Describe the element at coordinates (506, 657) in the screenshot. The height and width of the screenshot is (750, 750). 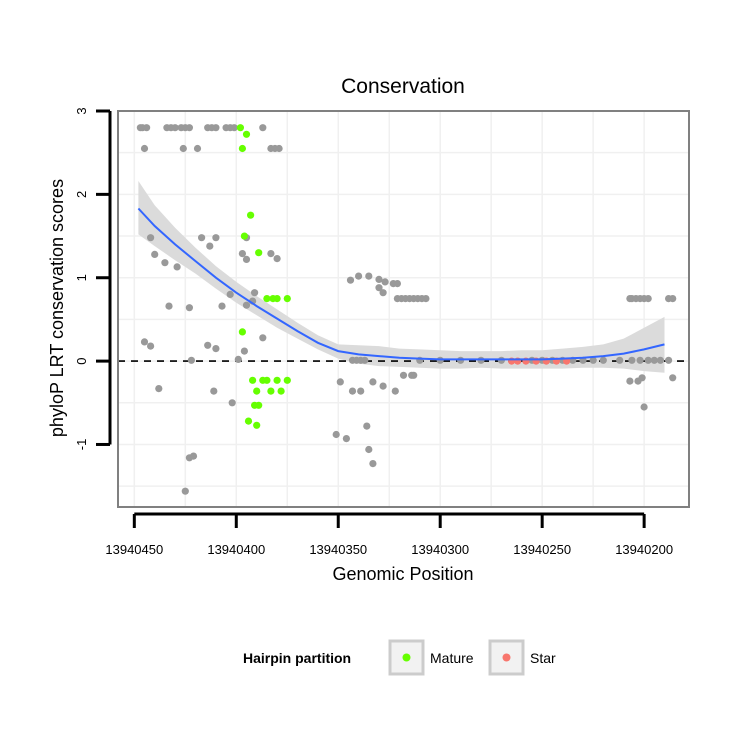
I see `legend-swatch-star` at that location.